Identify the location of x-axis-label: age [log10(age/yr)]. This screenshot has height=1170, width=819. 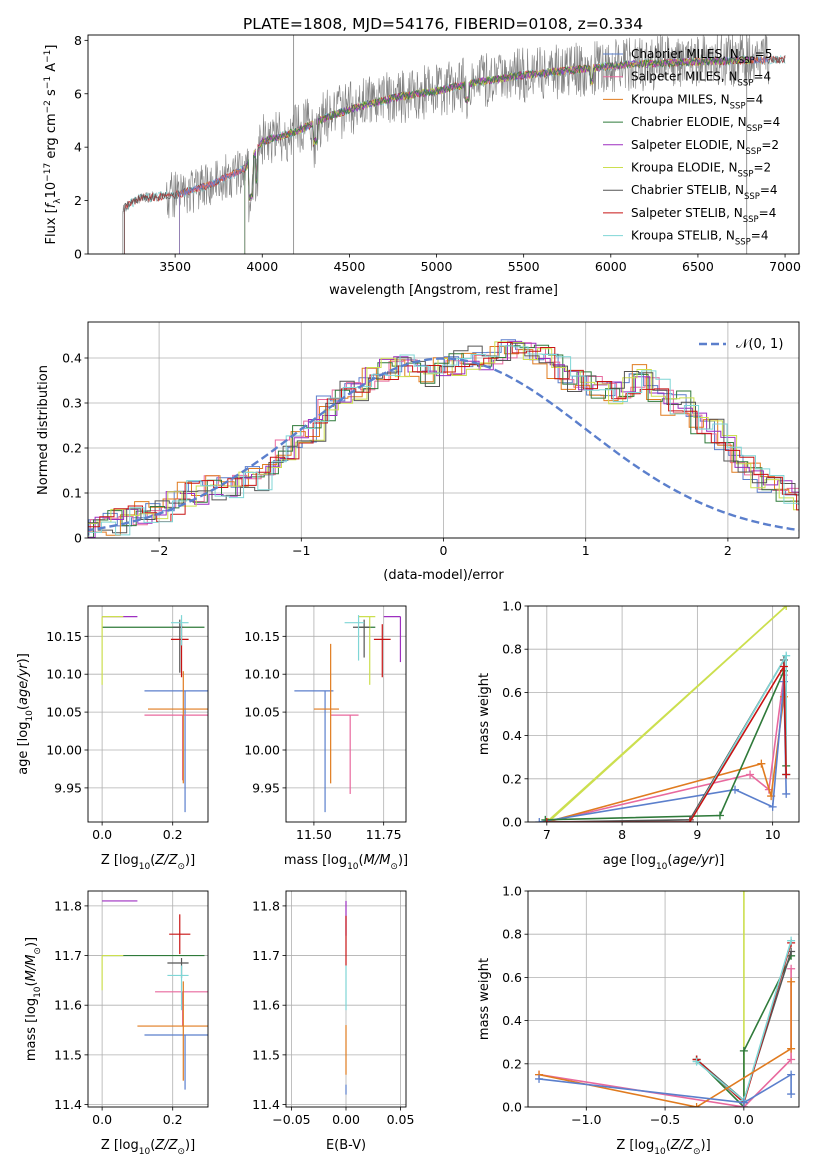
(664, 862).